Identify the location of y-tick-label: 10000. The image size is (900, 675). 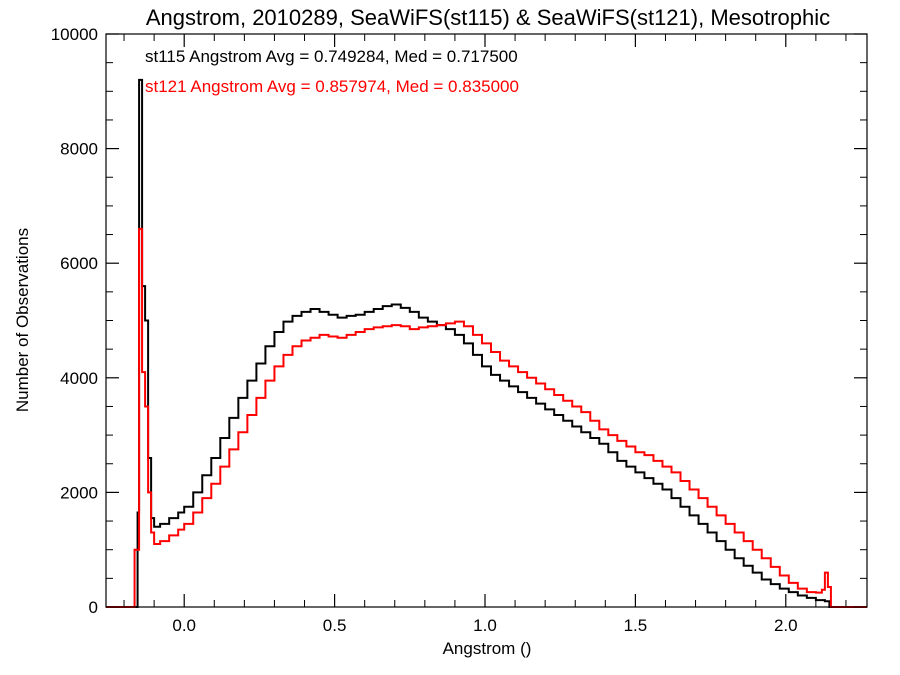
(74, 34).